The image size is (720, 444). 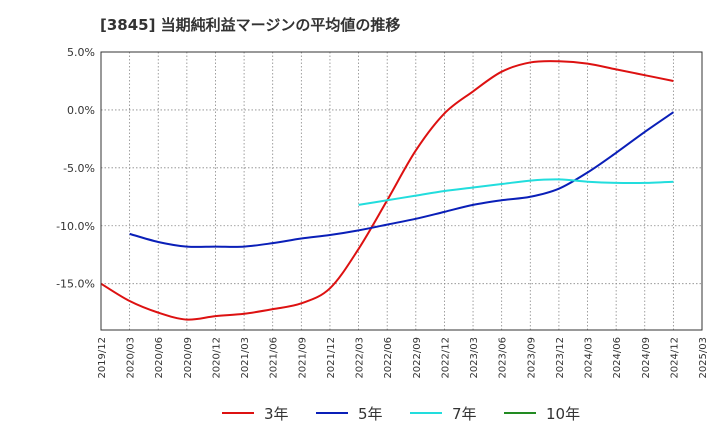 What do you see at coordinates (542, 414) in the screenshot?
I see `legend-item-3: 10年` at bounding box center [542, 414].